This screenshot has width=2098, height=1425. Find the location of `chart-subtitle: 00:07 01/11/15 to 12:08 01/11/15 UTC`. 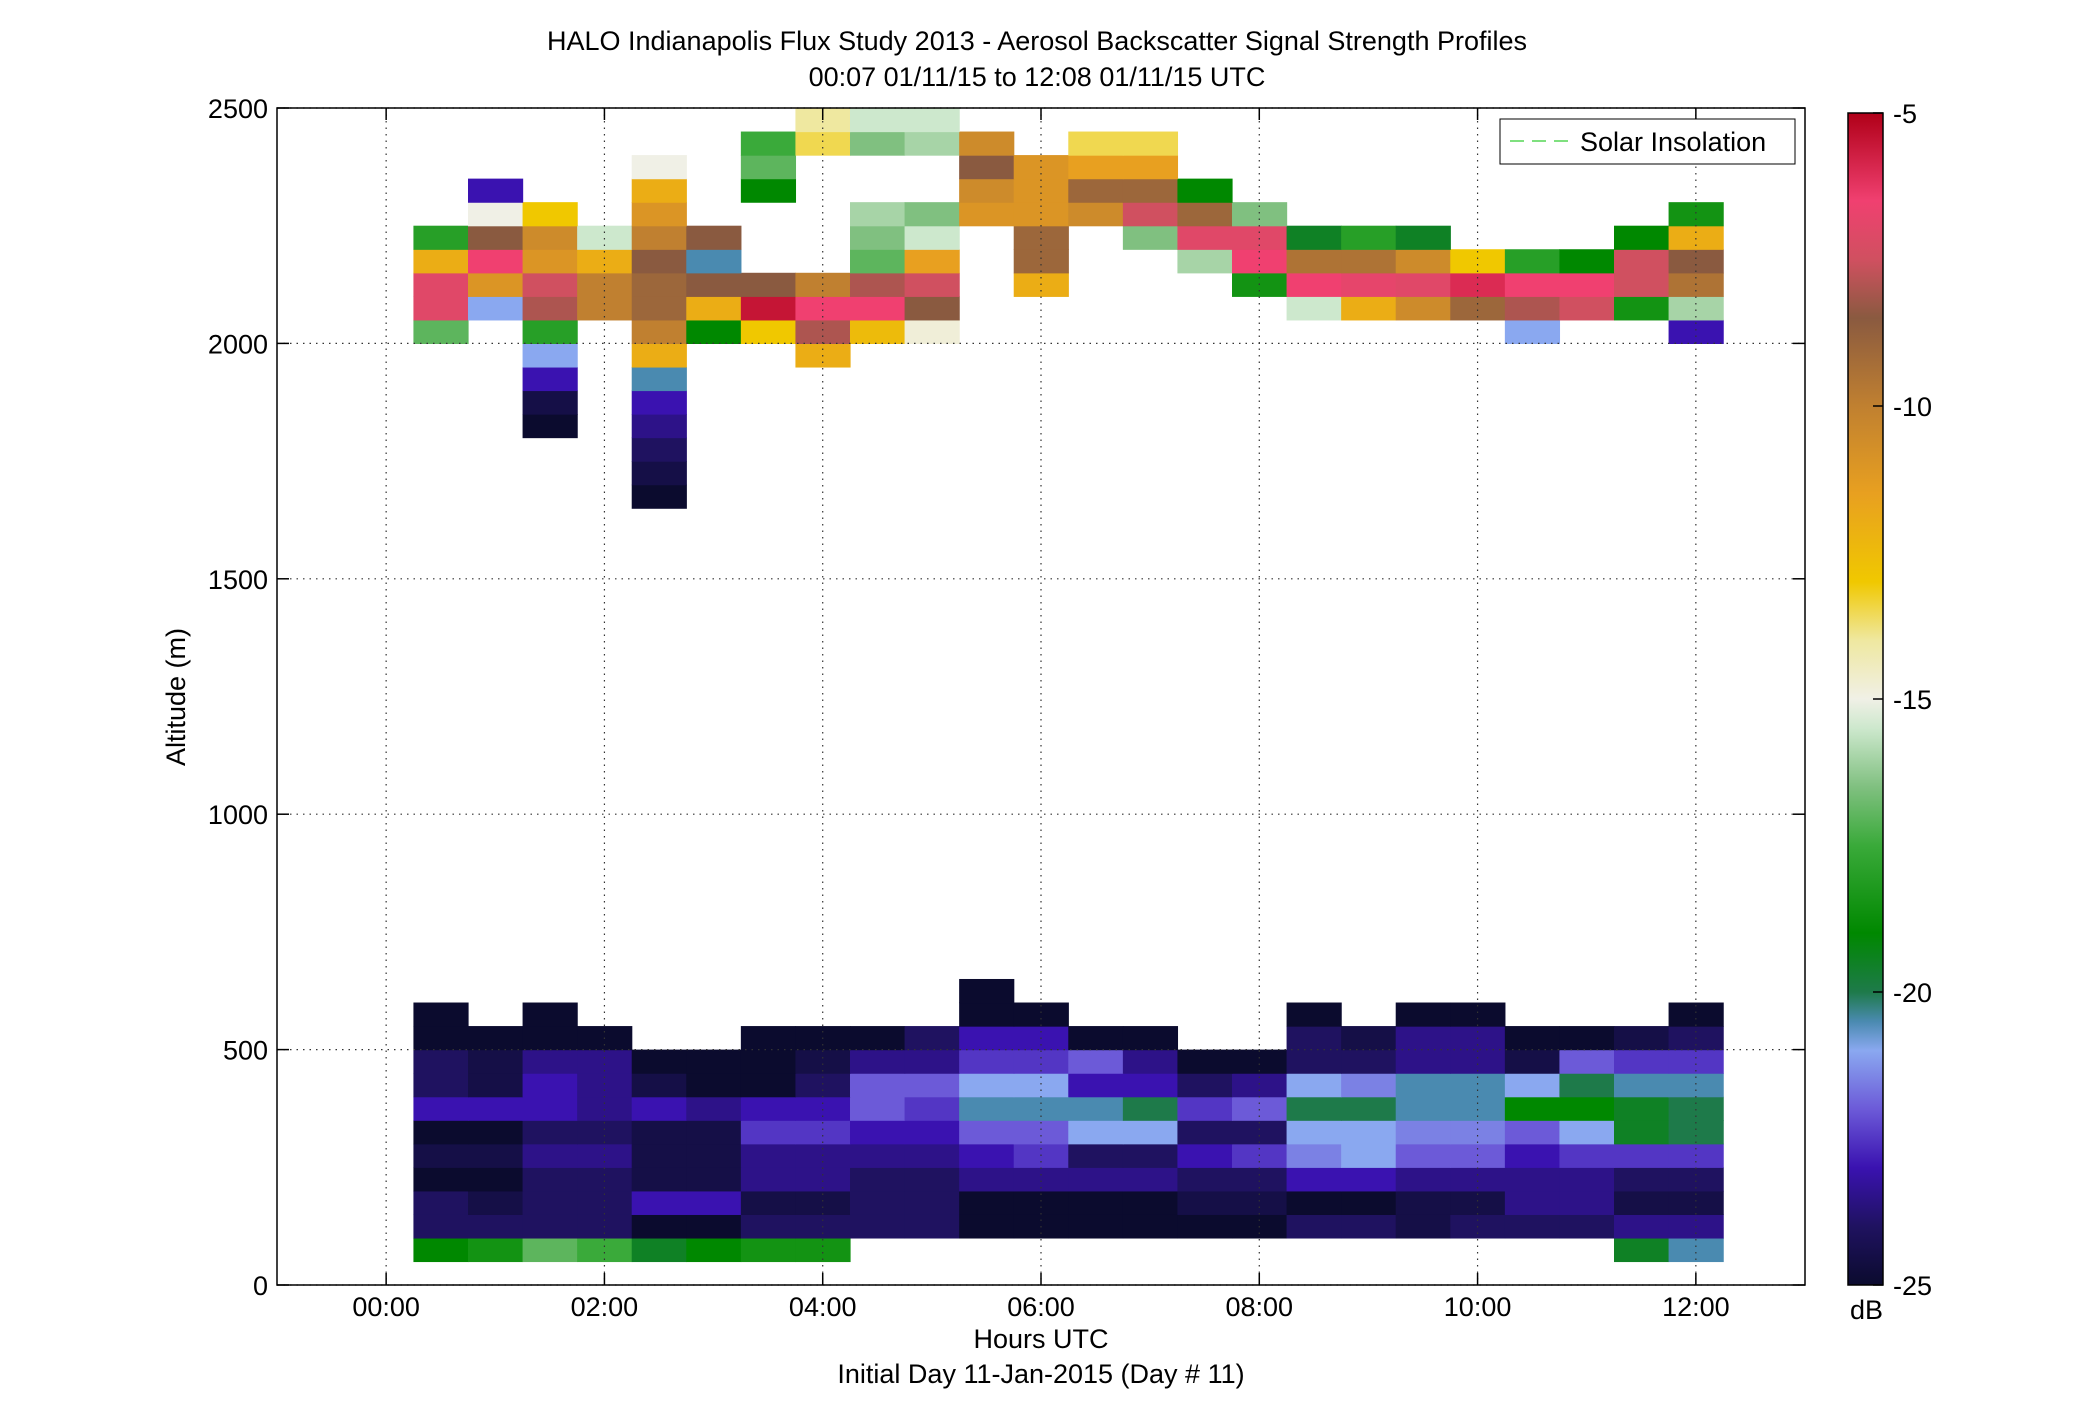

chart-subtitle: 00:07 01/11/15 to 12:08 01/11/15 UTC is located at coordinates (1037, 77).